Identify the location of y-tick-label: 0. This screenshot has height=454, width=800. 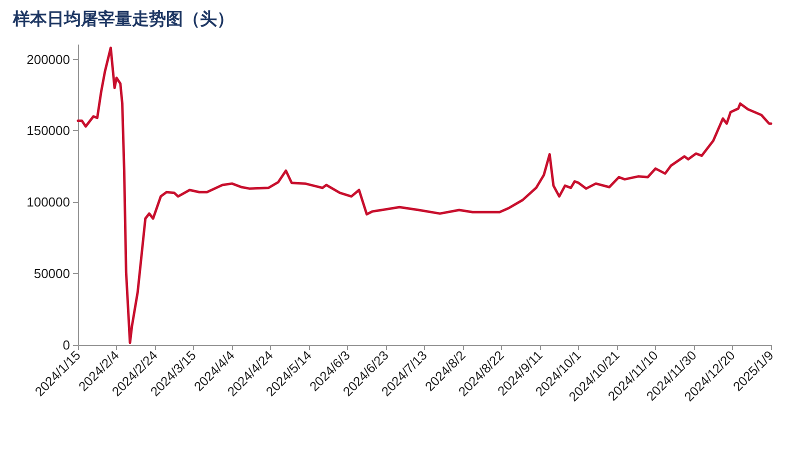
(66, 345).